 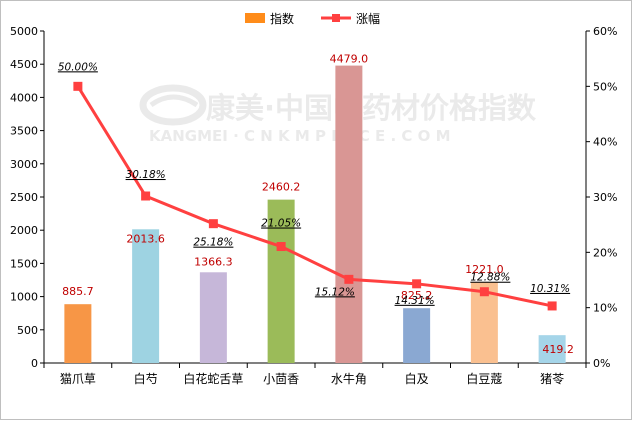 What do you see at coordinates (213, 261) in the screenshot?
I see `bar-value-label: 1366.3` at bounding box center [213, 261].